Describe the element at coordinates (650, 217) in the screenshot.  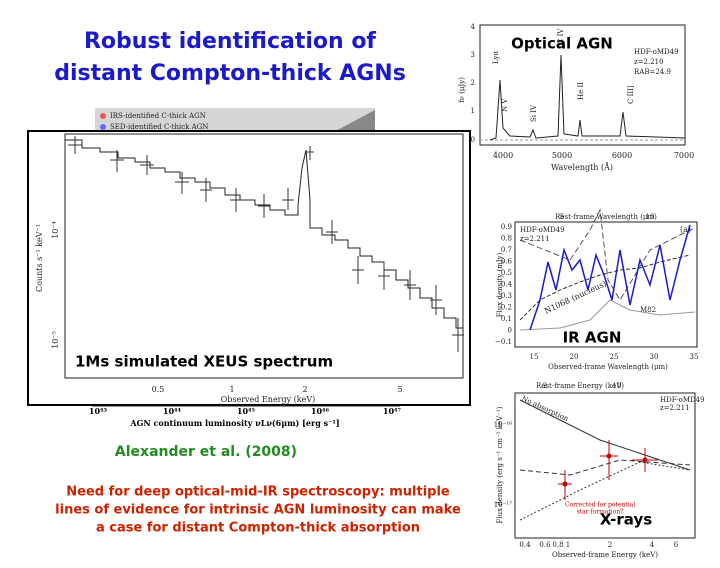
I see `top-tick-label: 10` at that location.